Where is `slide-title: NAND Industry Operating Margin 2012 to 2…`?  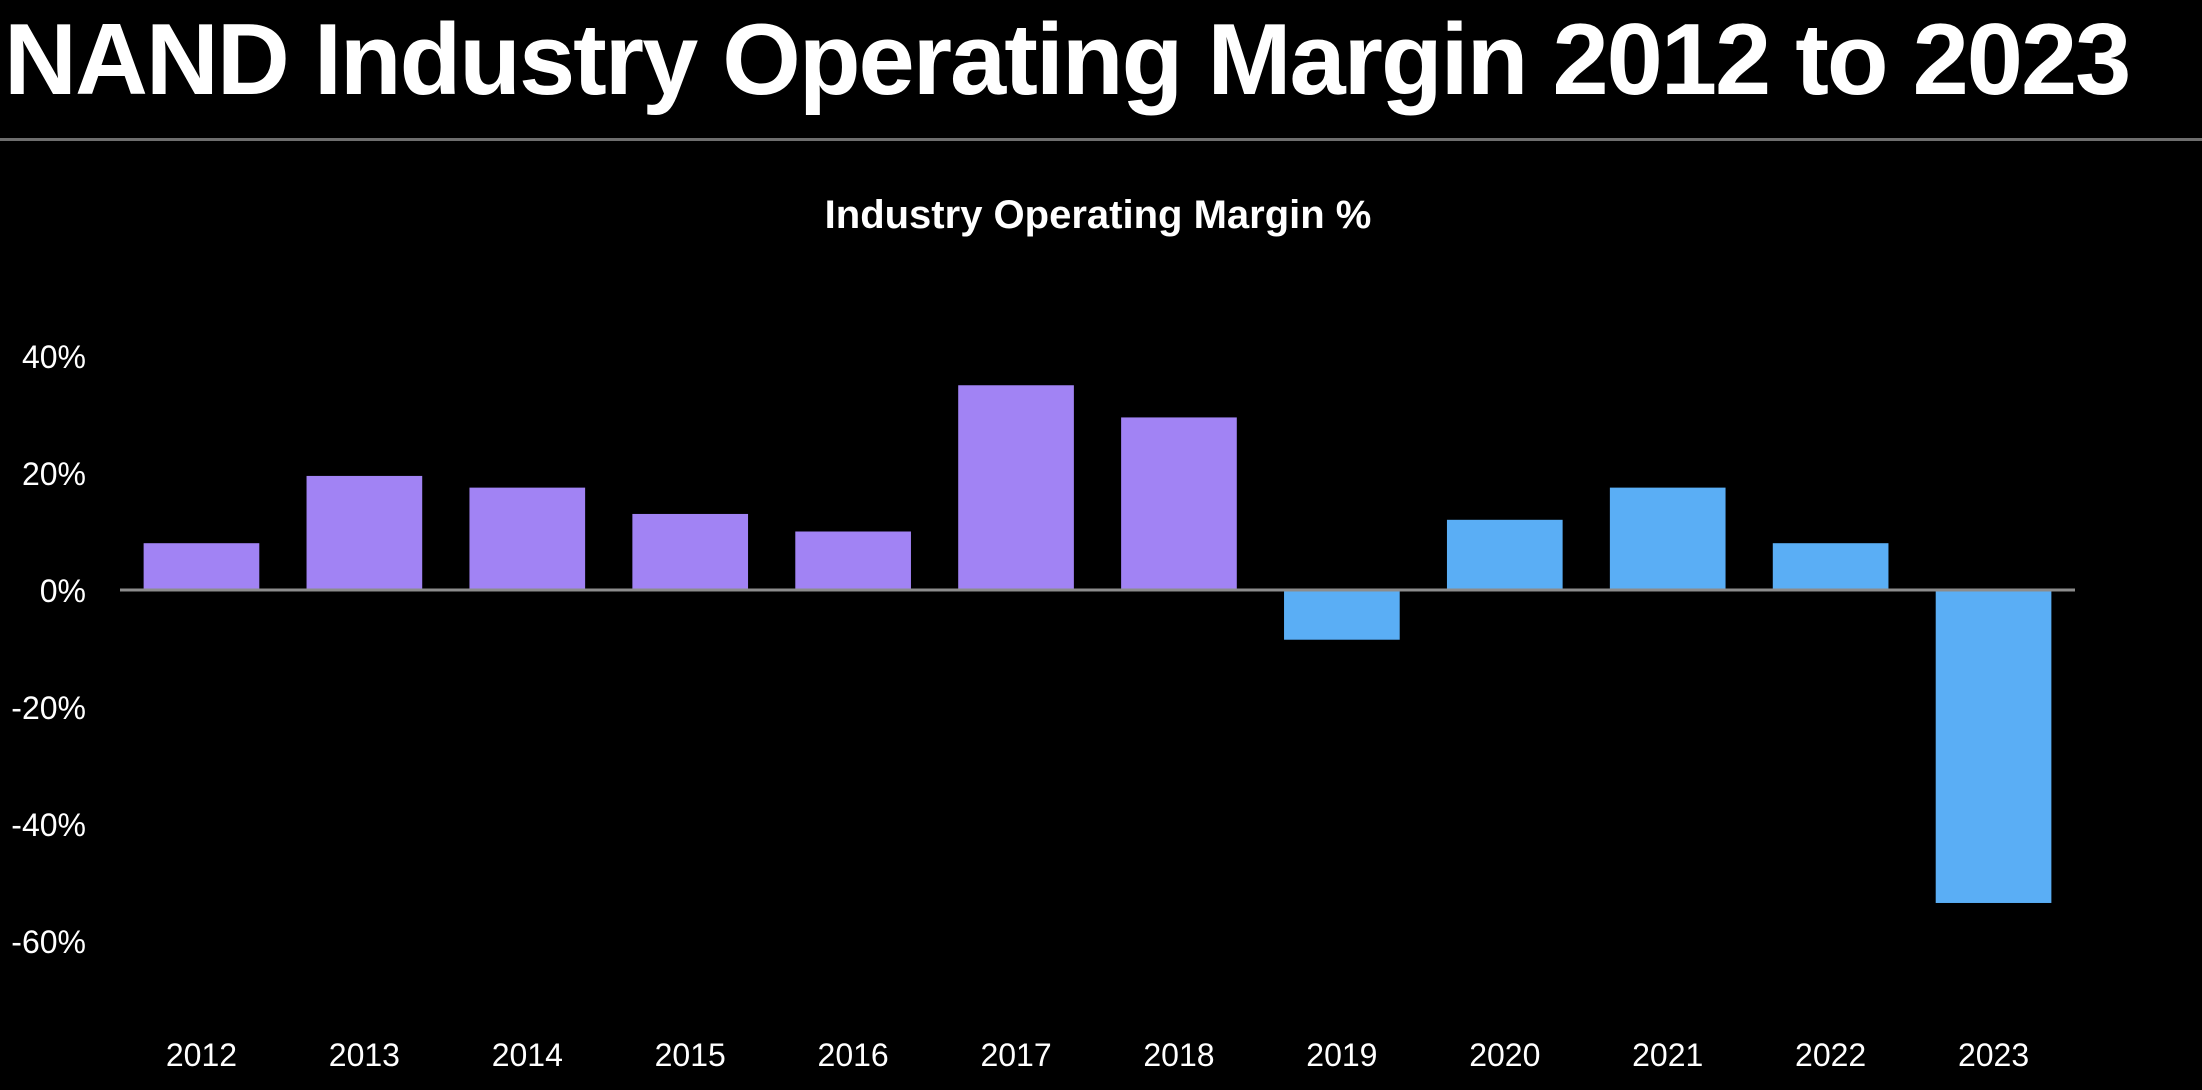 slide-title: NAND Industry Operating Margin 2012 to 2… is located at coordinates (1067, 60).